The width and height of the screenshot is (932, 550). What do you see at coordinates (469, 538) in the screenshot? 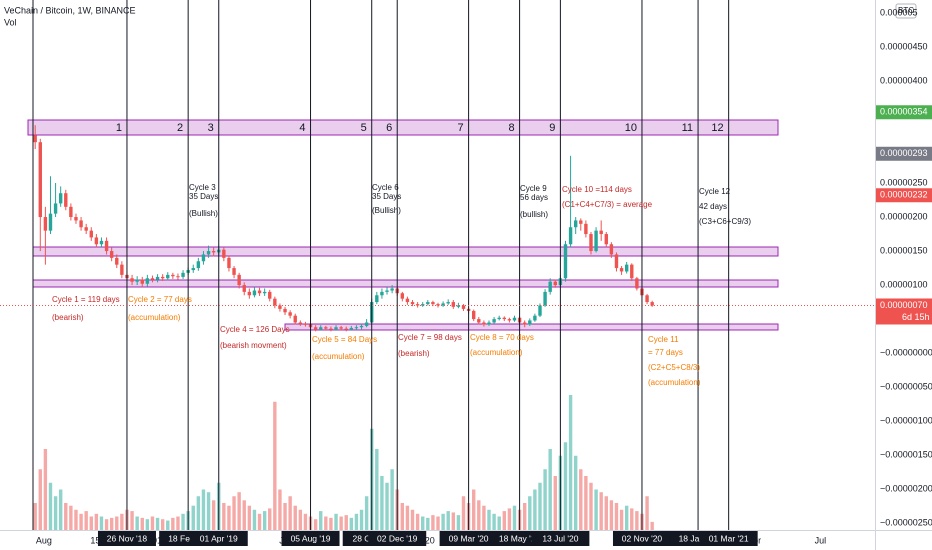
I see `date-badge: 09 Mar '20` at bounding box center [469, 538].